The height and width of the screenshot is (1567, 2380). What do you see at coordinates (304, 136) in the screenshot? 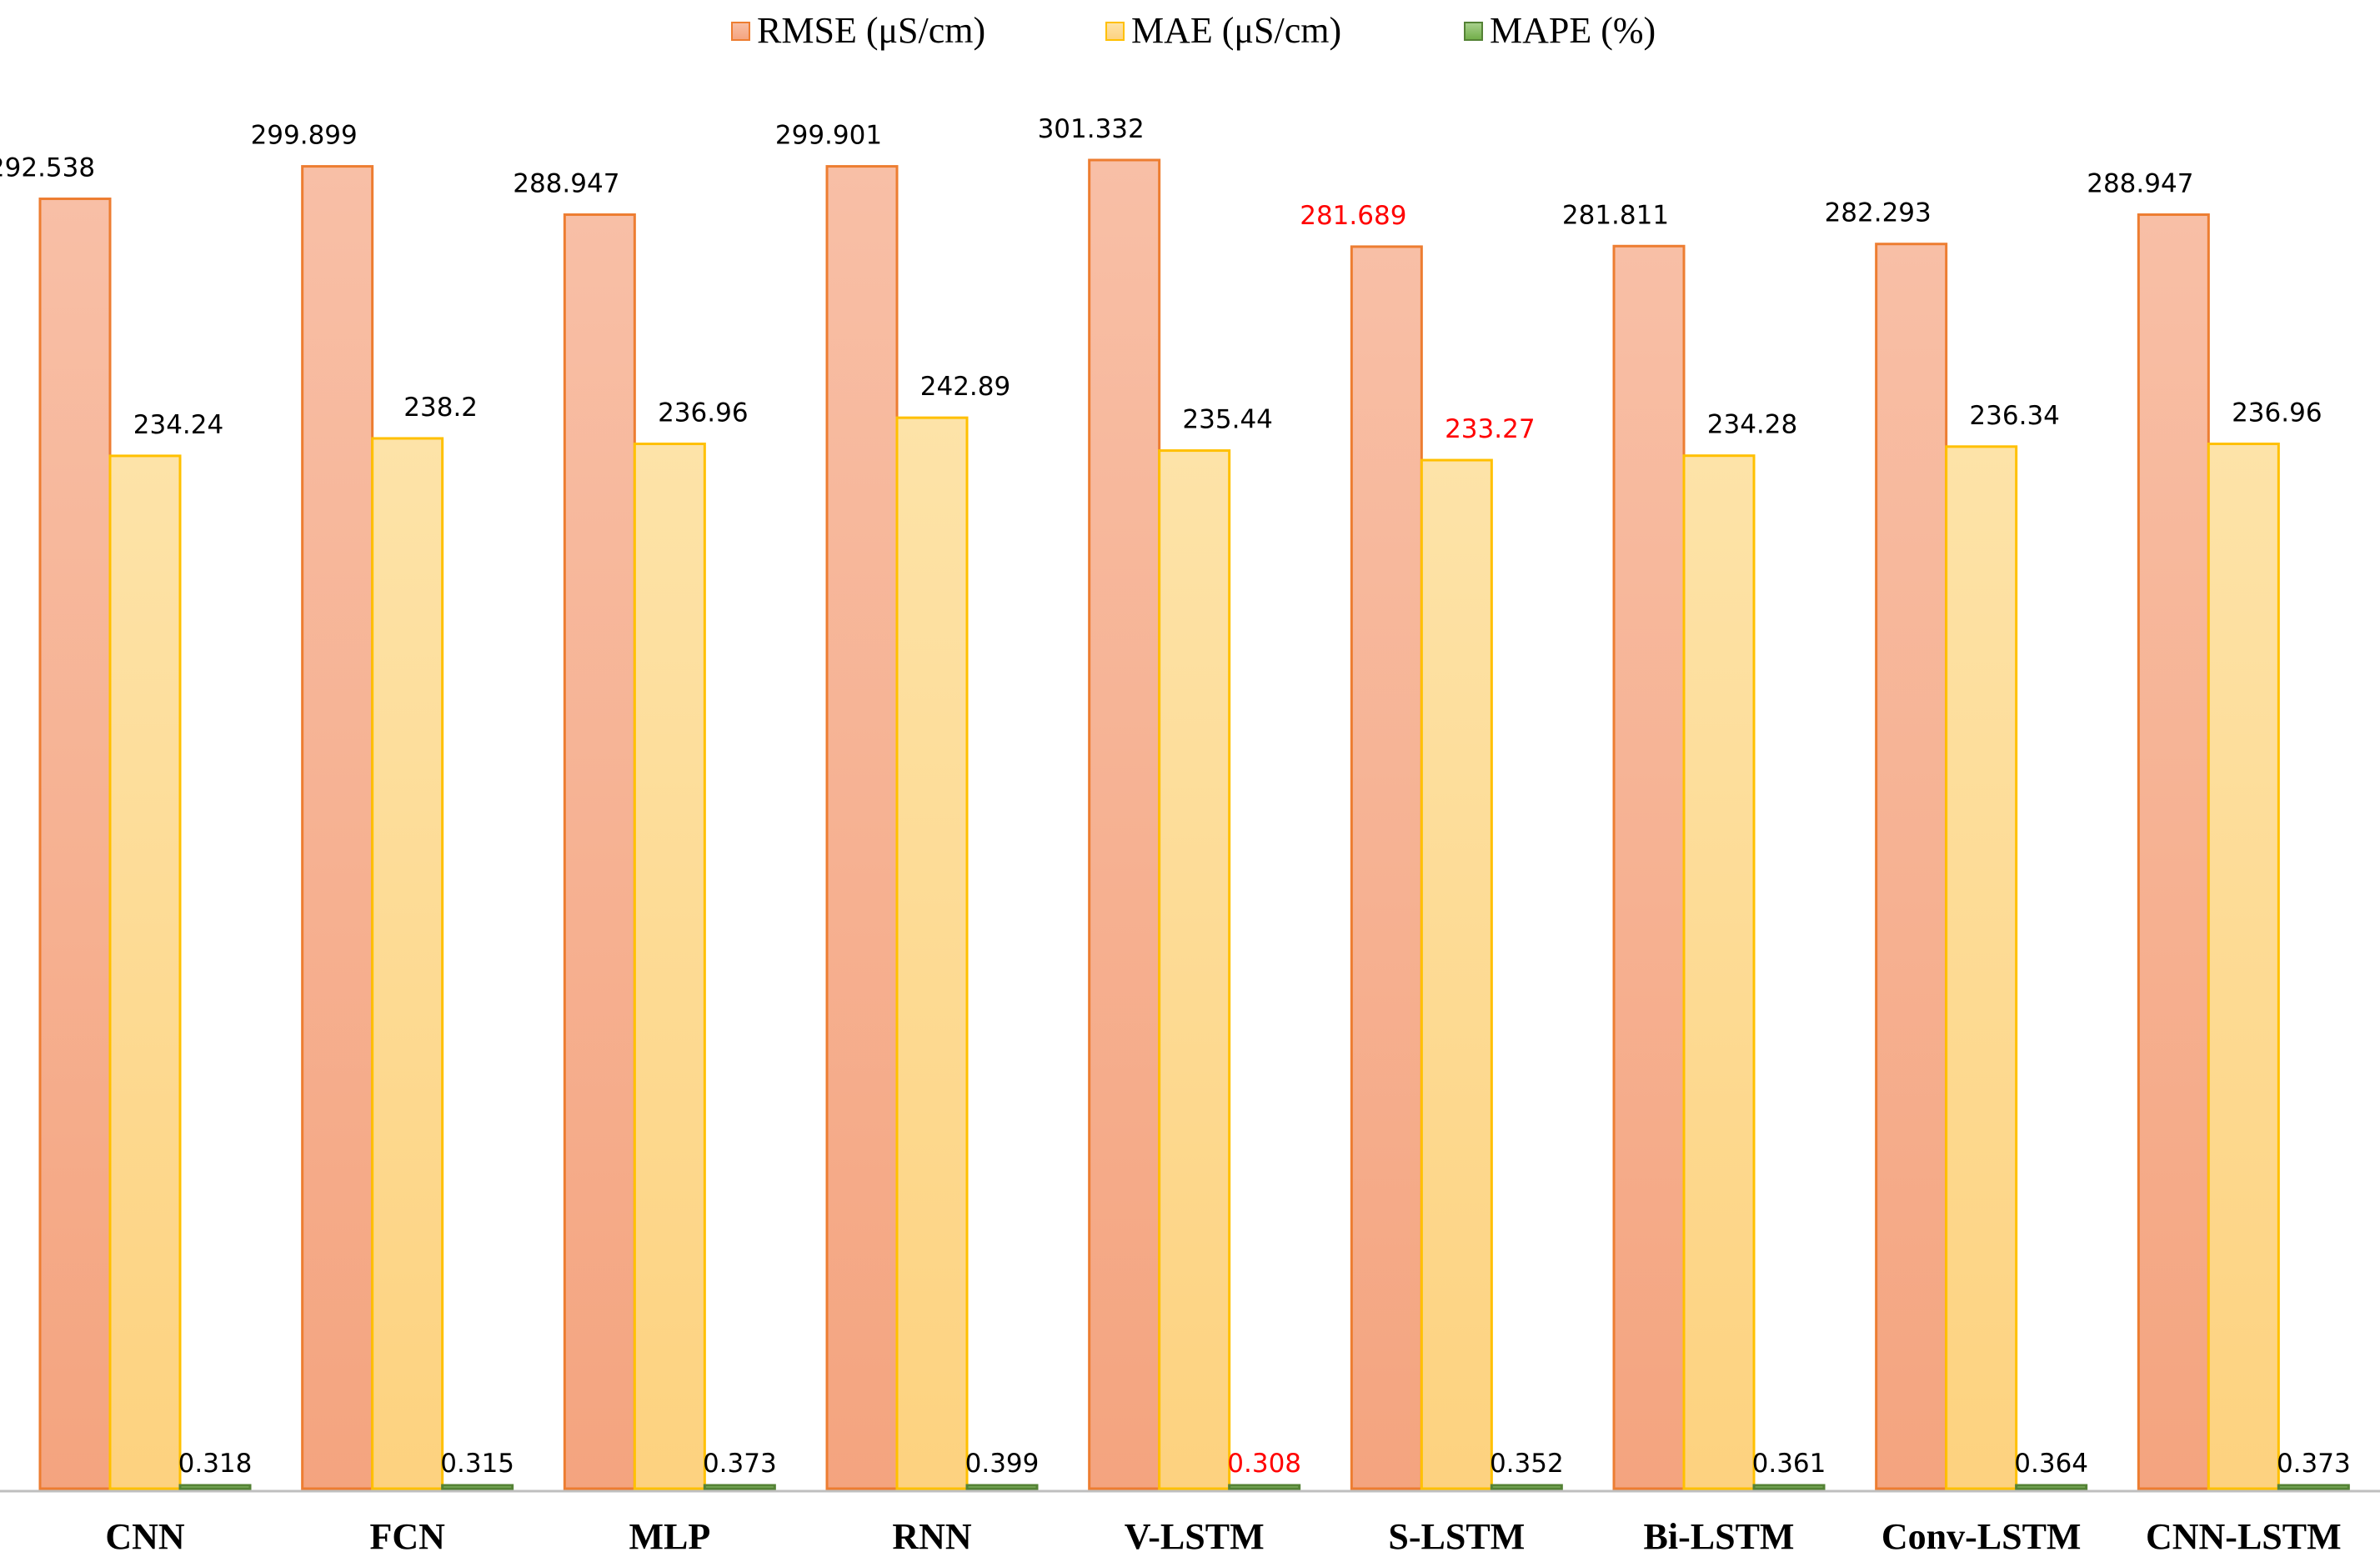
I see `data-label: 299.899` at bounding box center [304, 136].